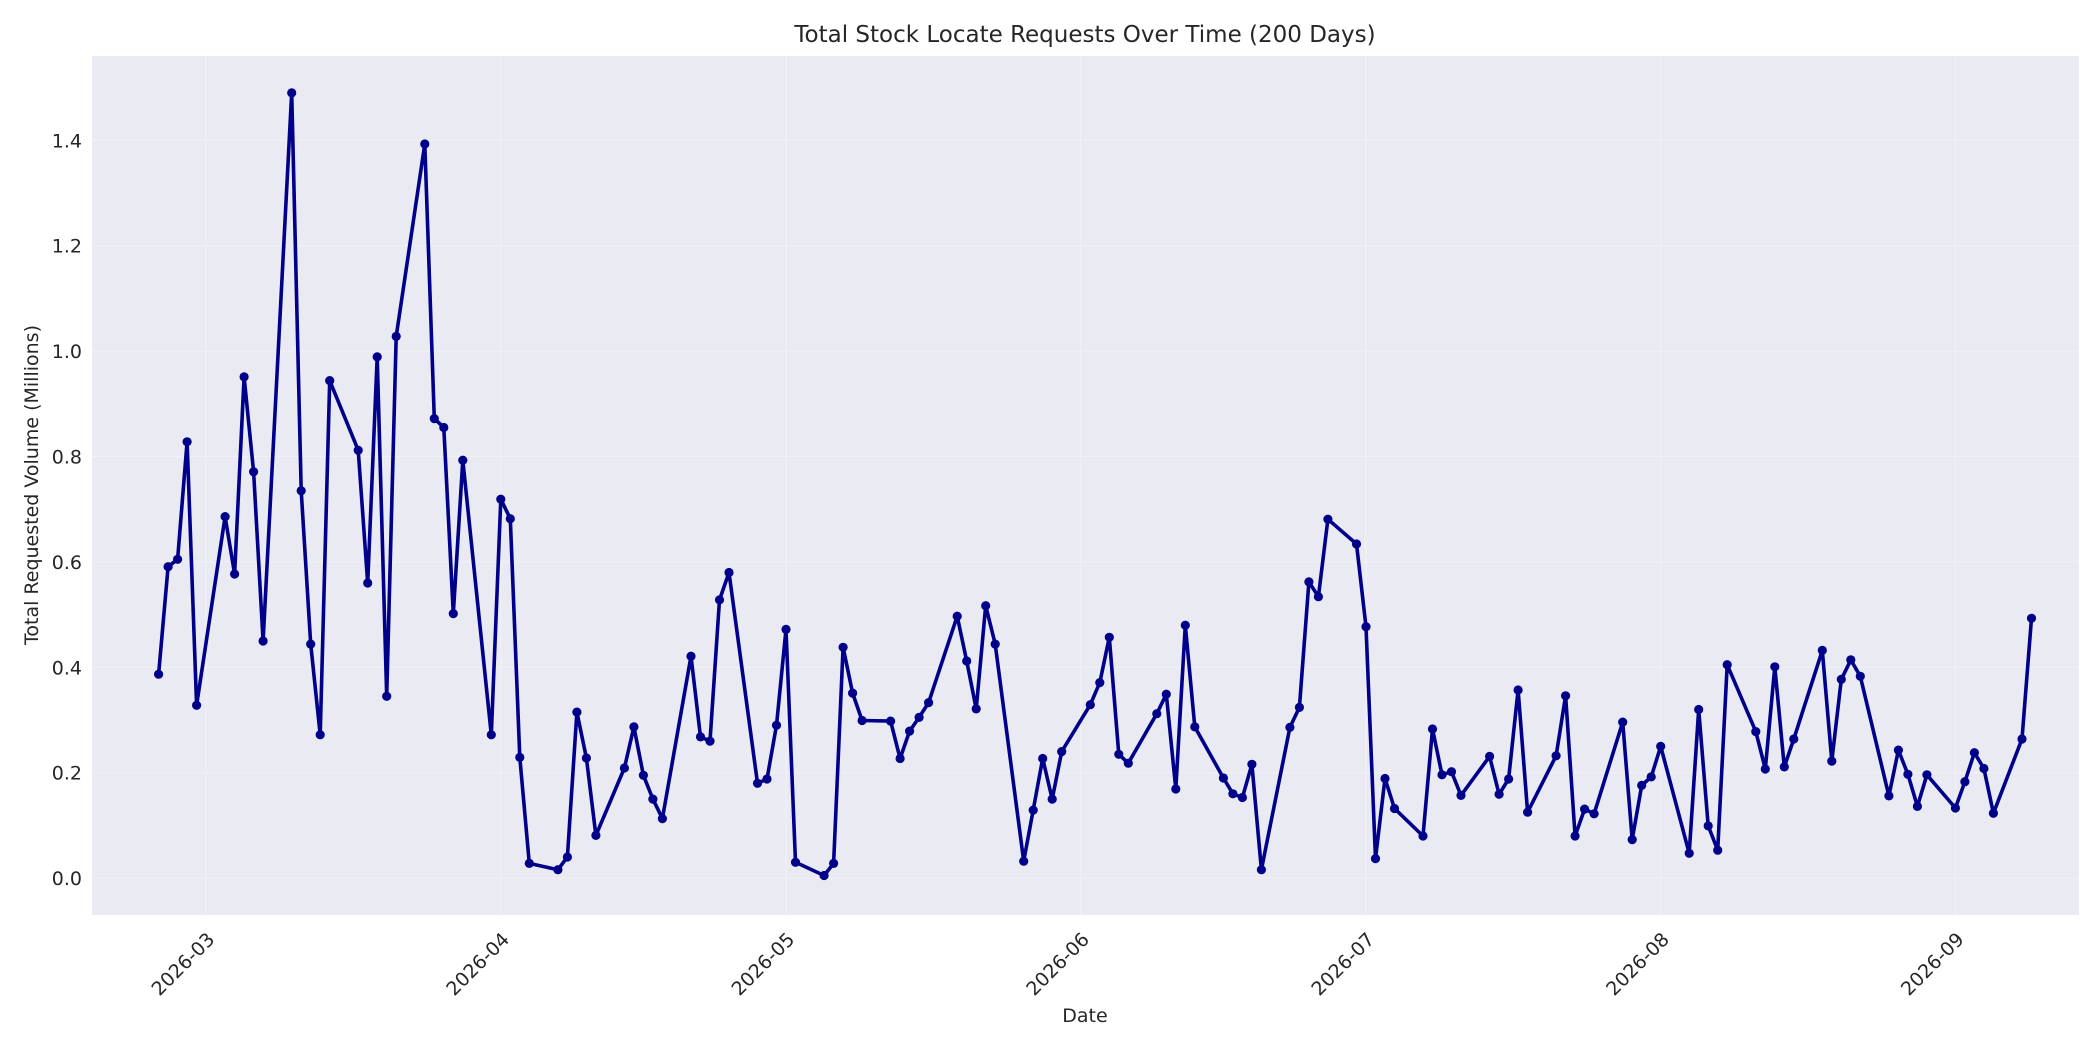 This screenshot has width=2100, height=1050. What do you see at coordinates (67, 774) in the screenshot?
I see `y-tick-label: 0.2` at bounding box center [67, 774].